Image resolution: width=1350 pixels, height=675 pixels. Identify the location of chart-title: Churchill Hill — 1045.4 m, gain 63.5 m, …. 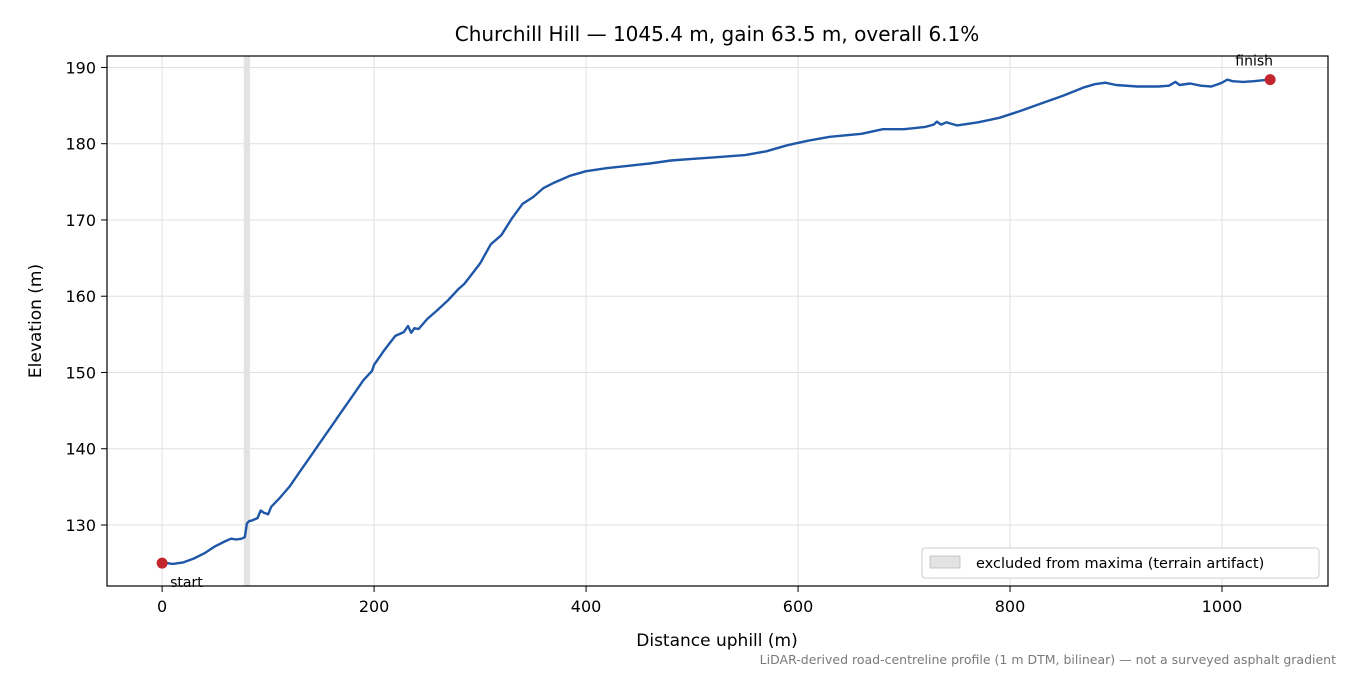
(717, 34).